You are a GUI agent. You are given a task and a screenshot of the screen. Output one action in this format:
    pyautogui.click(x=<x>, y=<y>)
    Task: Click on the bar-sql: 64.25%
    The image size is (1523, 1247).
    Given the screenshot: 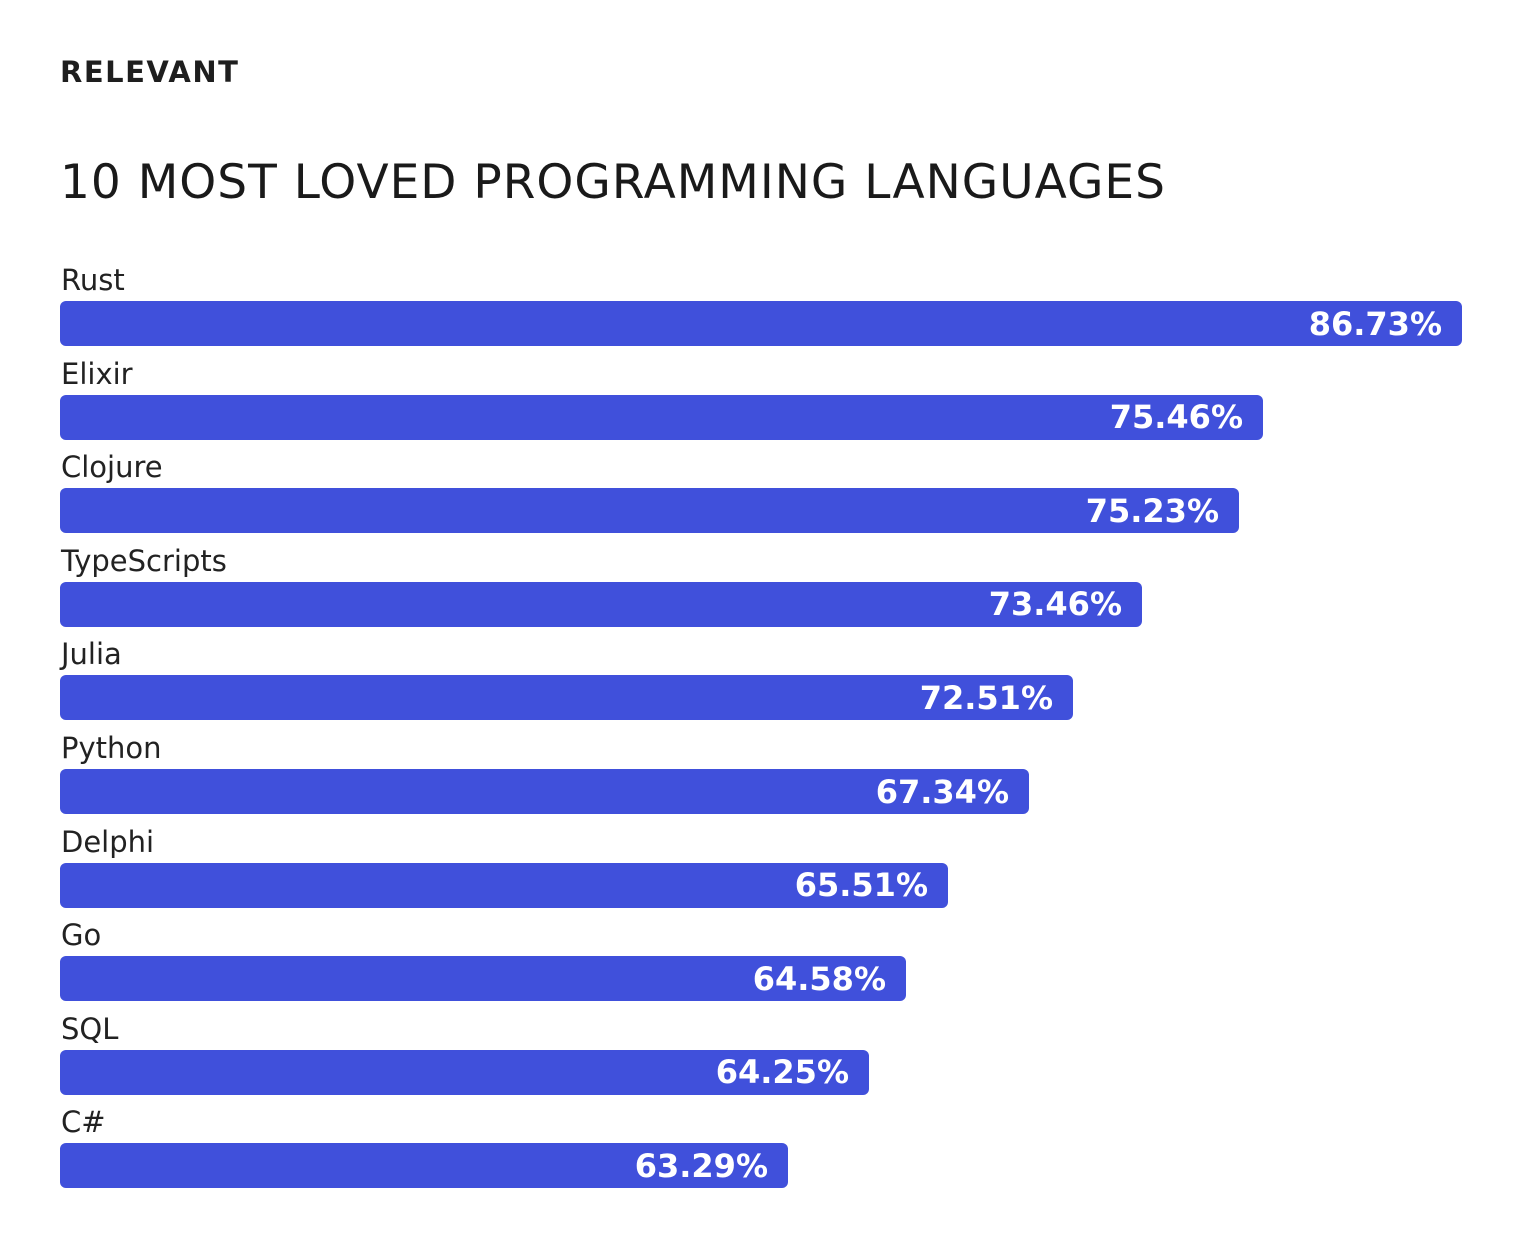 What is the action you would take?
    pyautogui.click(x=464, y=1072)
    